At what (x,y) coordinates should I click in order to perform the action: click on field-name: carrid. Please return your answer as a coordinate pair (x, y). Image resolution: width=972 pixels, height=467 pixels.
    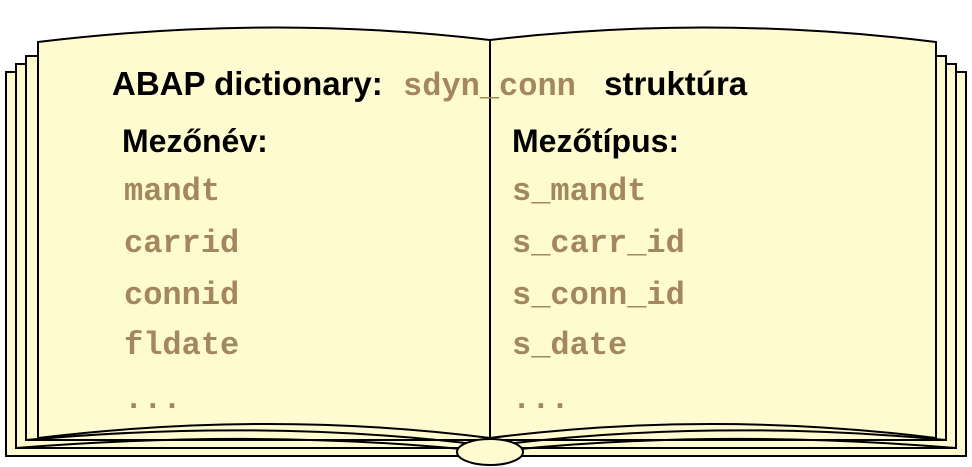
    Looking at the image, I should click on (181, 243).